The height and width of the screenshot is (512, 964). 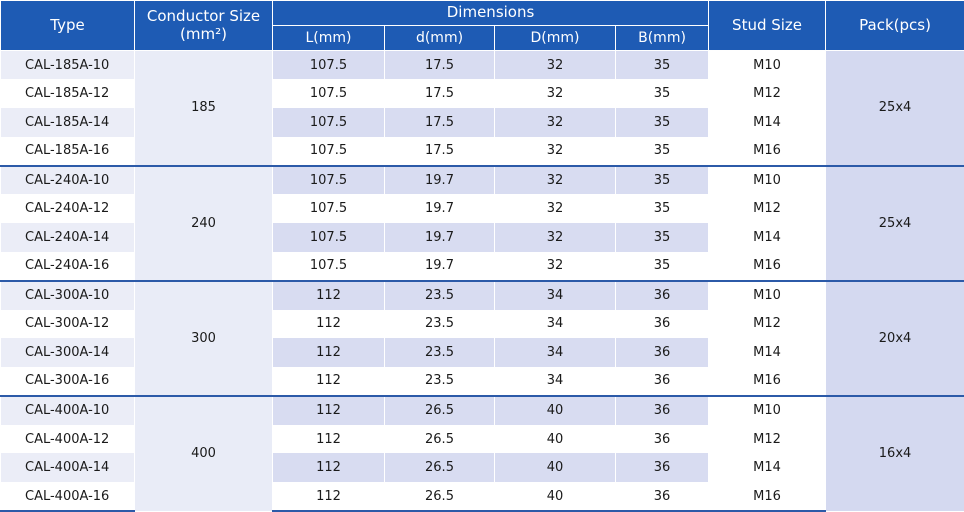 What do you see at coordinates (203, 107) in the screenshot?
I see `conductor-size-cell: 185` at bounding box center [203, 107].